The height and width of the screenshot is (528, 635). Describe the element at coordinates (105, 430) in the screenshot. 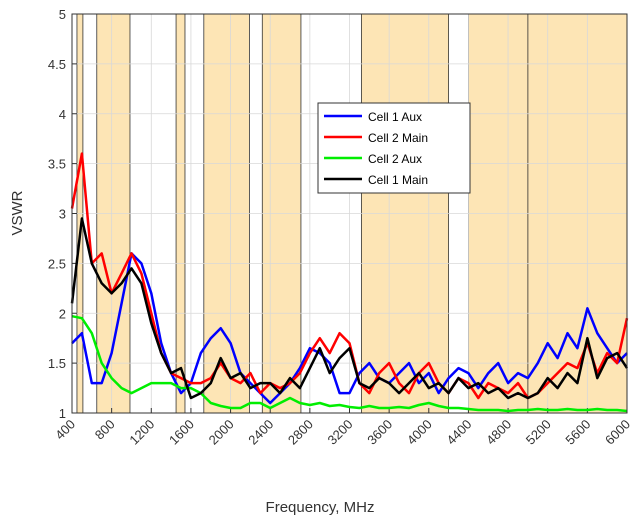

I see `x-tick-label: 800` at that location.